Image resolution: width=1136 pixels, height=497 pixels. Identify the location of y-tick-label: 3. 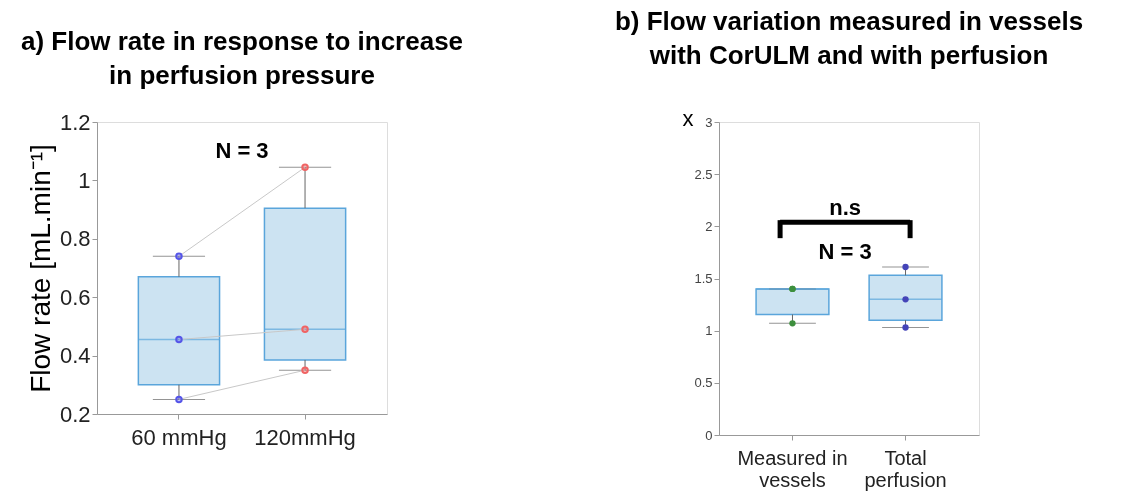
(709, 122).